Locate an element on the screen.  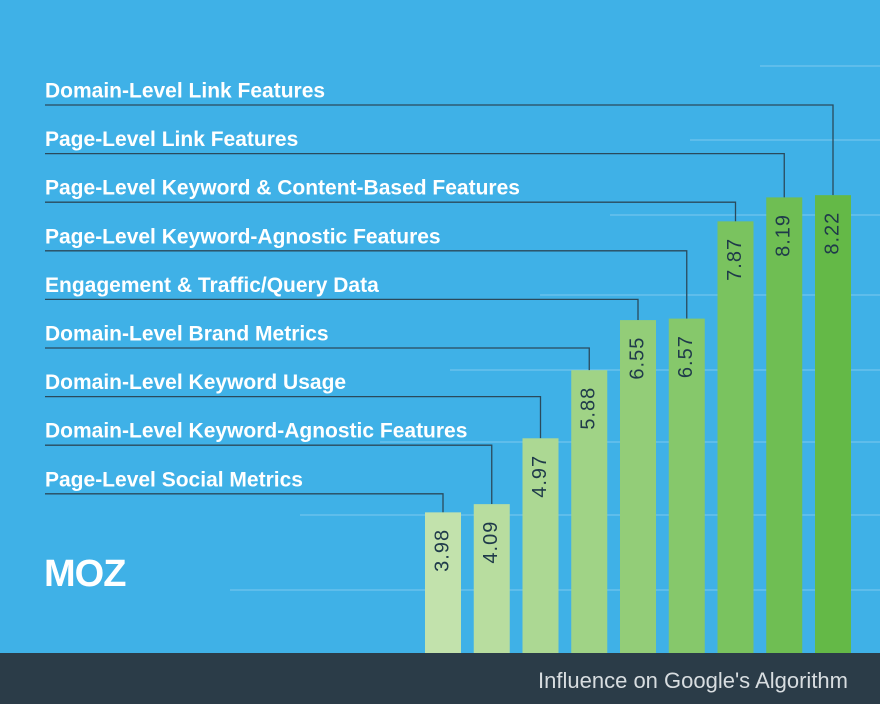
value-label: 6.55 is located at coordinates (637, 358).